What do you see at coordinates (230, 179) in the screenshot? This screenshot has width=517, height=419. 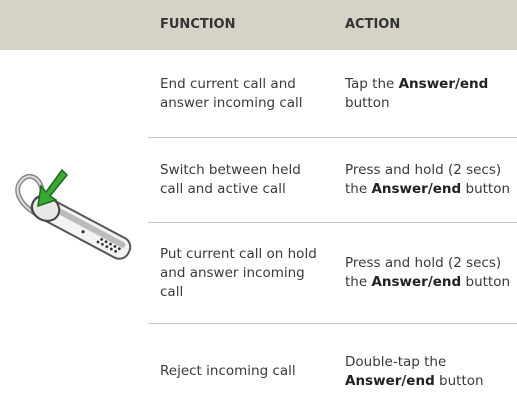 I see `function-cell: Switch between held call and active call` at bounding box center [230, 179].